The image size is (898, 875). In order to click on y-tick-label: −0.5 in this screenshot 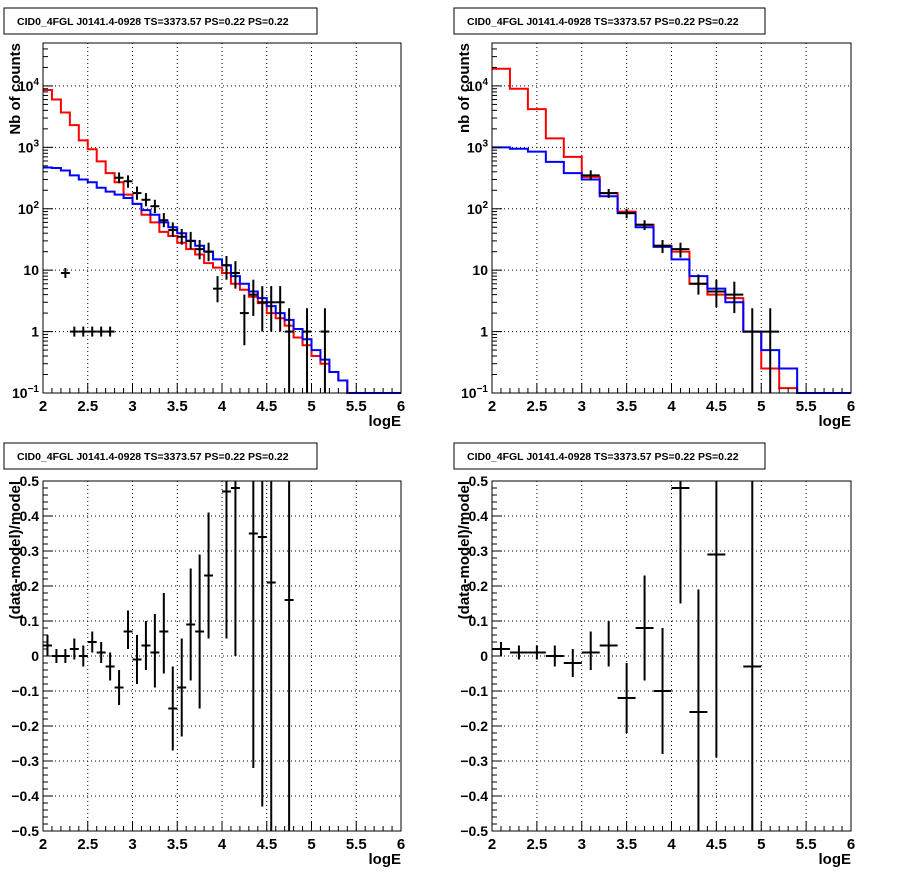, I will do `click(474, 831)`.